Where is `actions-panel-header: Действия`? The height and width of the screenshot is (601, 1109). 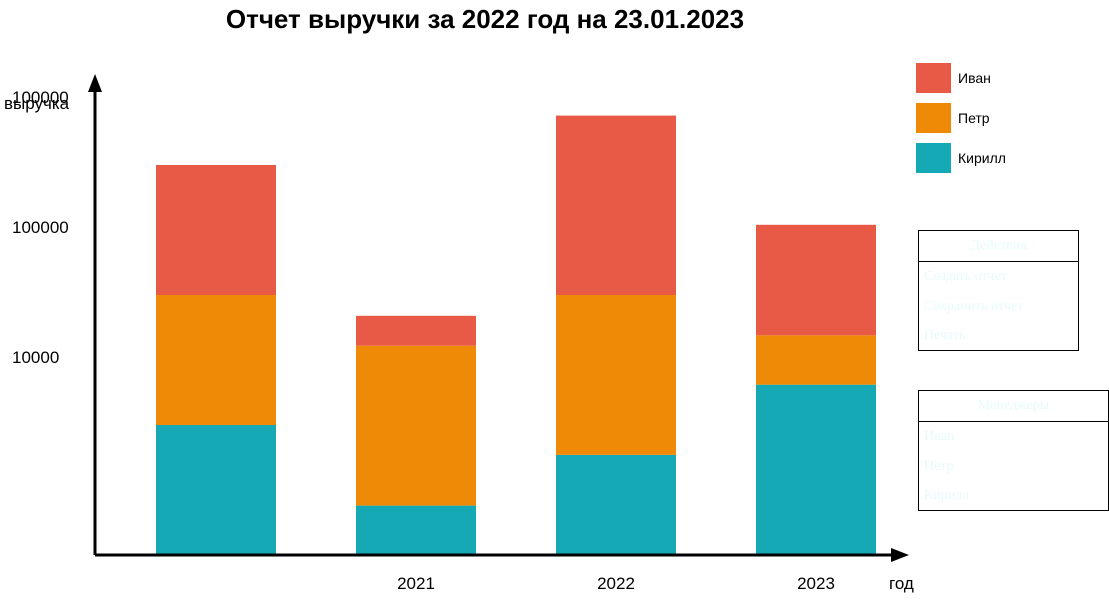 actions-panel-header: Действия is located at coordinates (998, 246).